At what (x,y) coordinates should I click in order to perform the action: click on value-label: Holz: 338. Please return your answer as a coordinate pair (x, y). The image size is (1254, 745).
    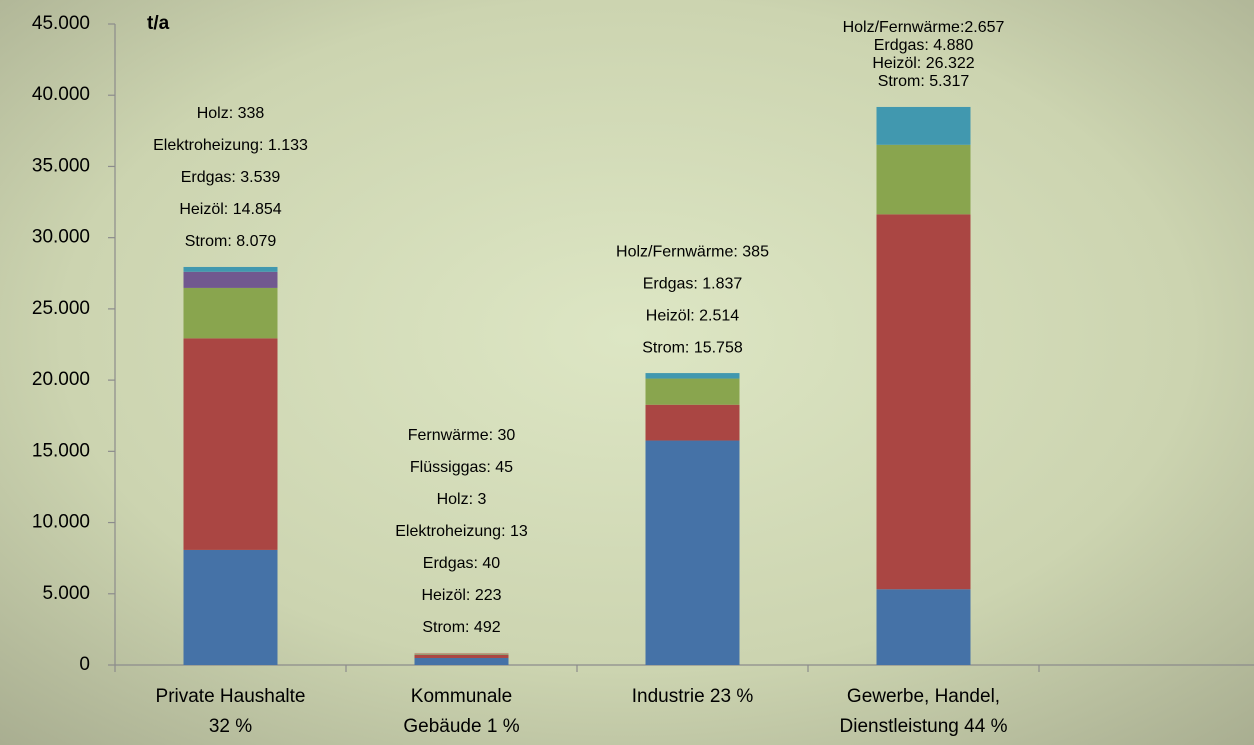
    Looking at the image, I should click on (231, 113).